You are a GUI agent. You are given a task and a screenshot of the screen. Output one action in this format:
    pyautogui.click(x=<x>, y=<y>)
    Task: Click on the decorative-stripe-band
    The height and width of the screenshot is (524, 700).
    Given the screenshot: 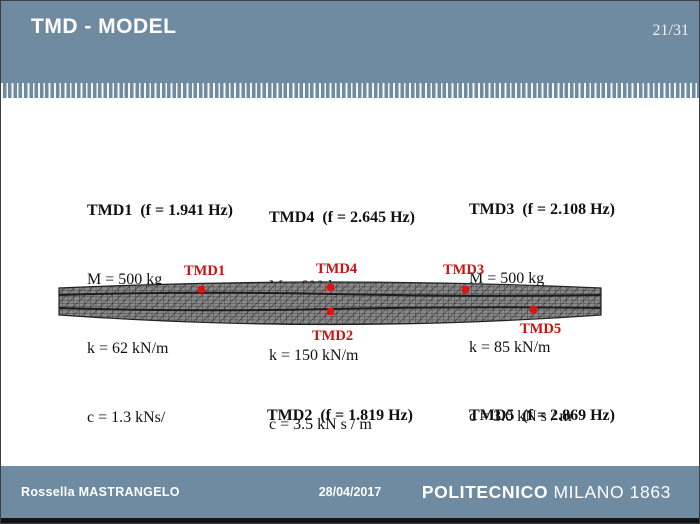 What is the action you would take?
    pyautogui.click(x=350, y=90)
    